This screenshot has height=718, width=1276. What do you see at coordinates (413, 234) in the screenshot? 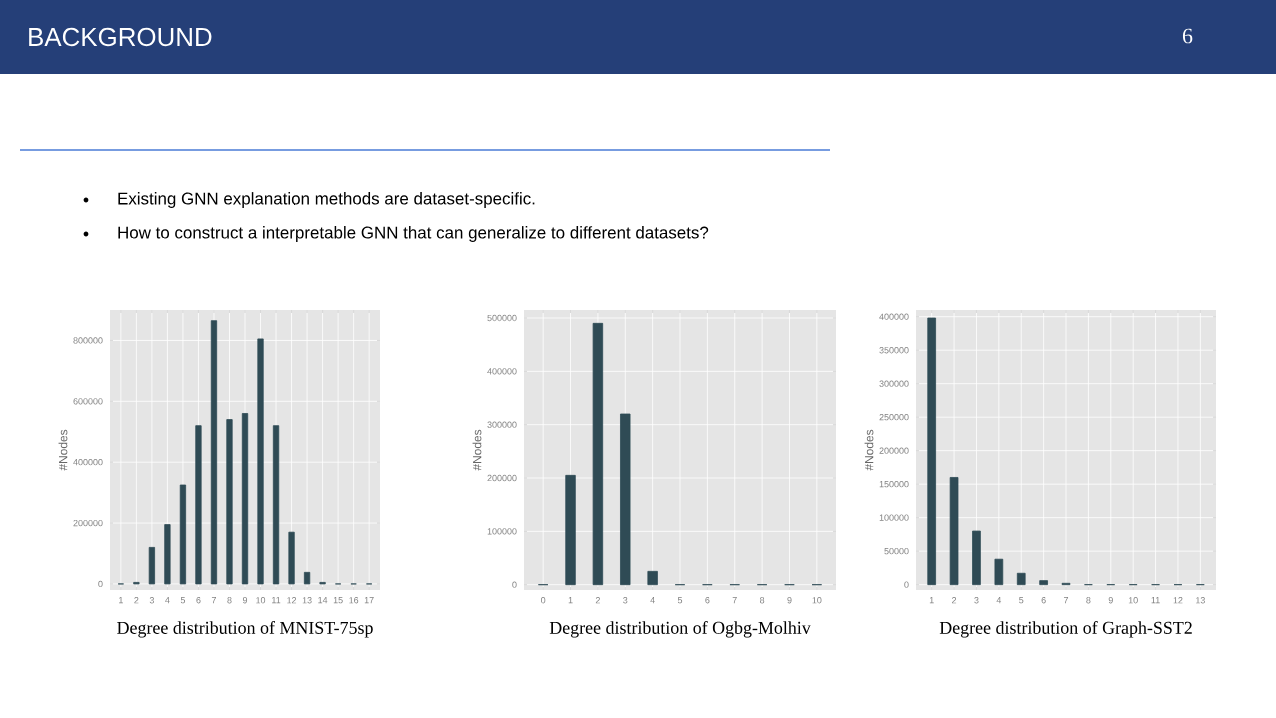
I see `text: How to construct a interpretable GNN that can generalize to different datasets?` at bounding box center [413, 234].